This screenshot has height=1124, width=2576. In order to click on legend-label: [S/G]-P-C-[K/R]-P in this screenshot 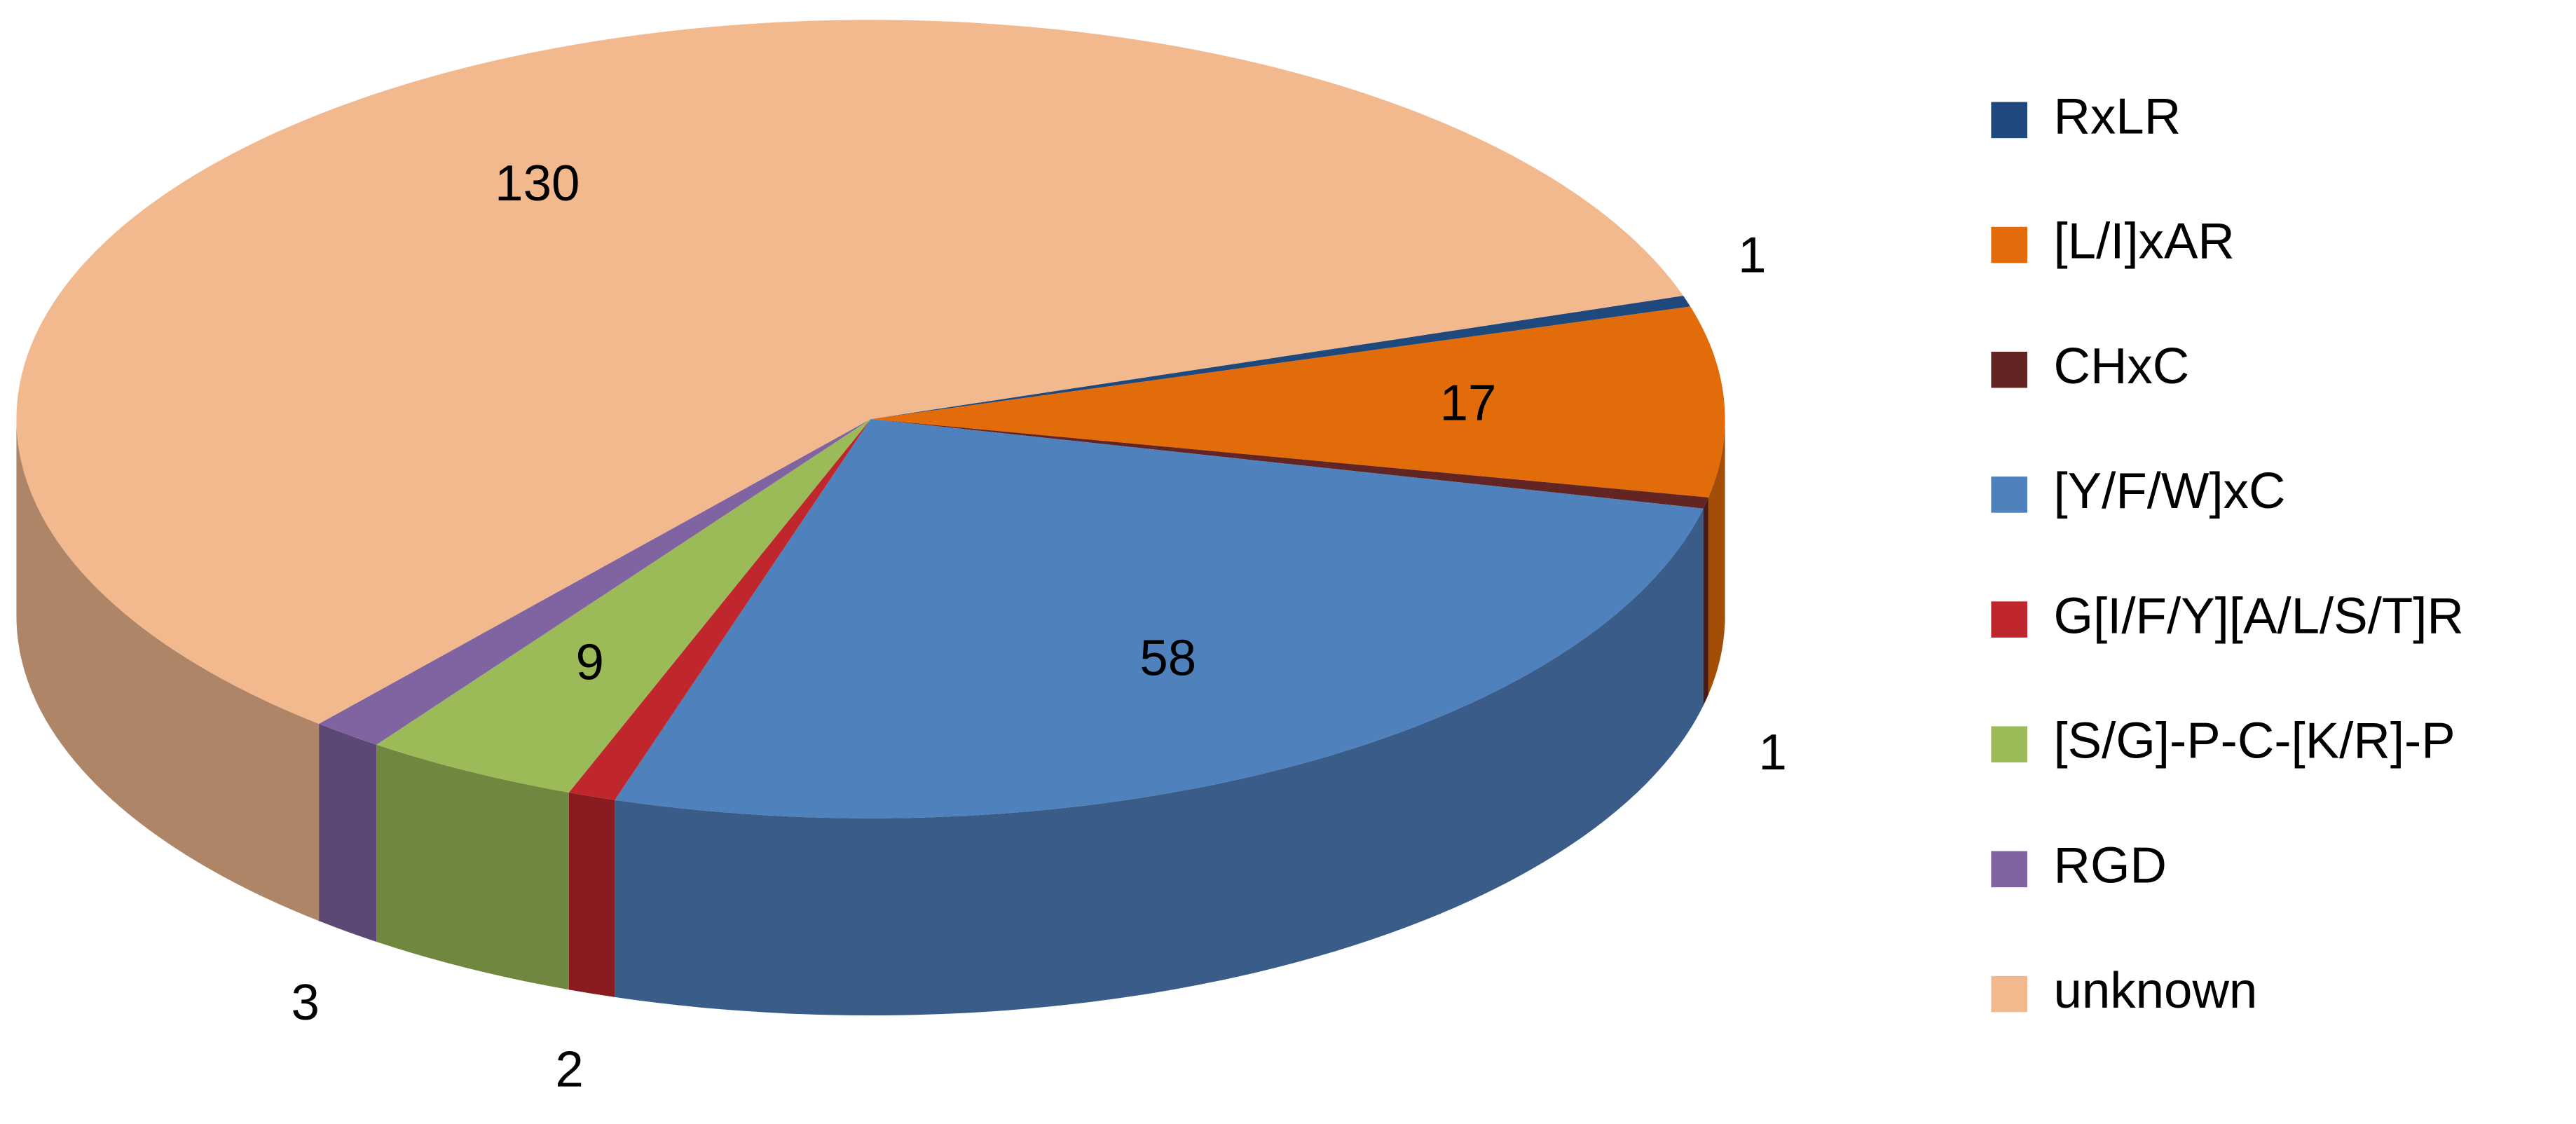, I will do `click(2254, 740)`.